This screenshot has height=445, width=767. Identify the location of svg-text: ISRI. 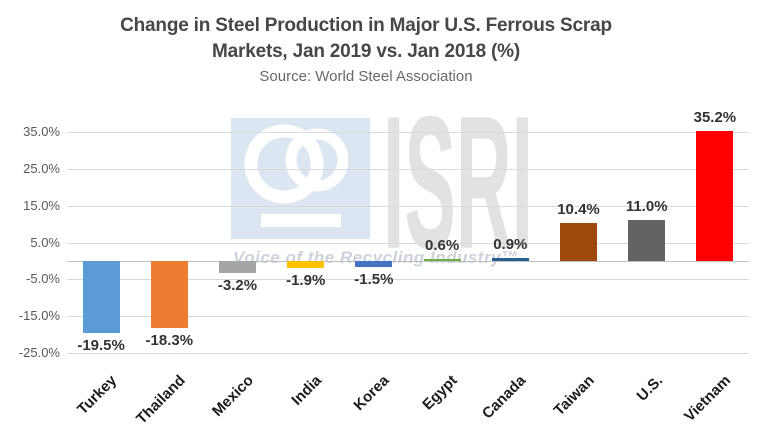
(458, 182).